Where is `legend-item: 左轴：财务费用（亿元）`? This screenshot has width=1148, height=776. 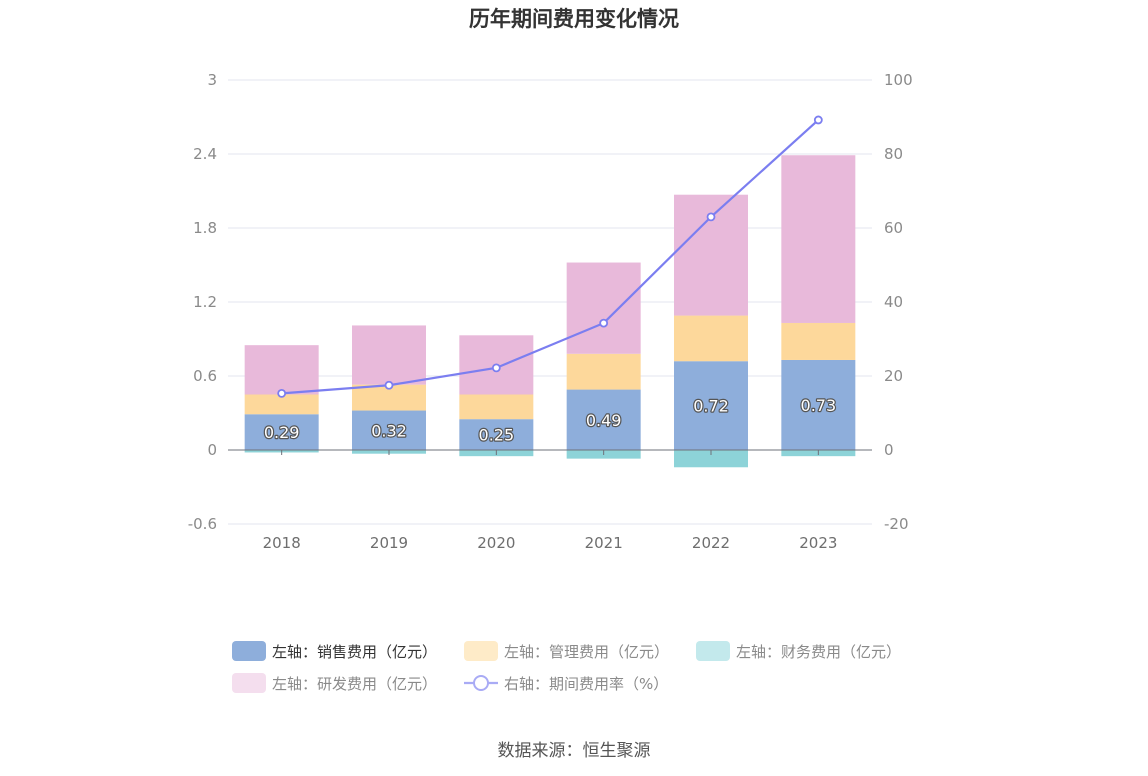 legend-item: 左轴：财务费用（亿元） is located at coordinates (798, 651).